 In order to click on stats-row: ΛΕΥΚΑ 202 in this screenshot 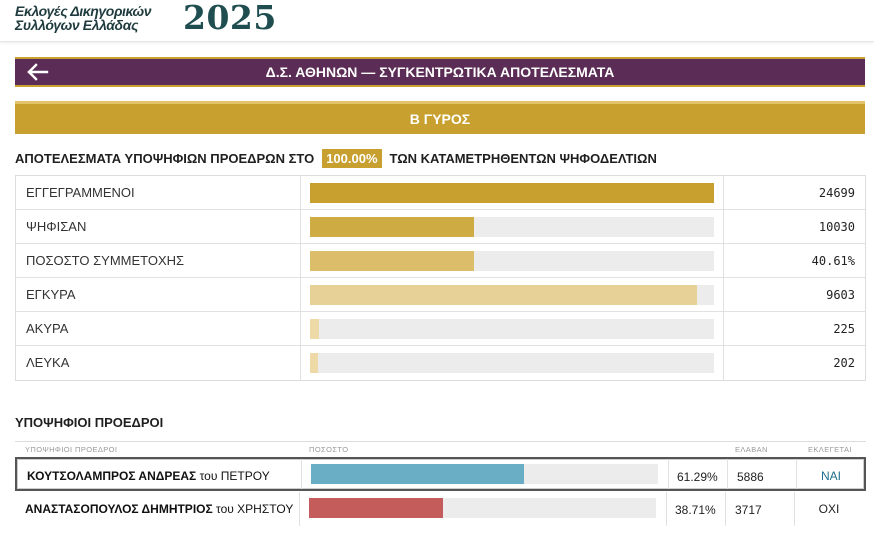, I will do `click(440, 363)`.